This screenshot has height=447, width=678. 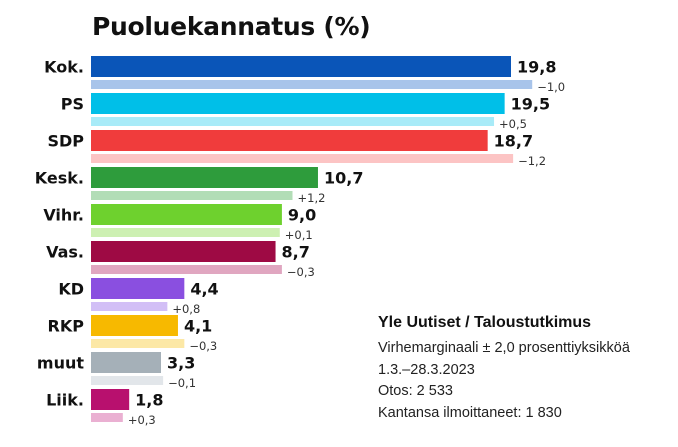 What do you see at coordinates (192, 195) in the screenshot?
I see `prev-bar-kesk` at bounding box center [192, 195].